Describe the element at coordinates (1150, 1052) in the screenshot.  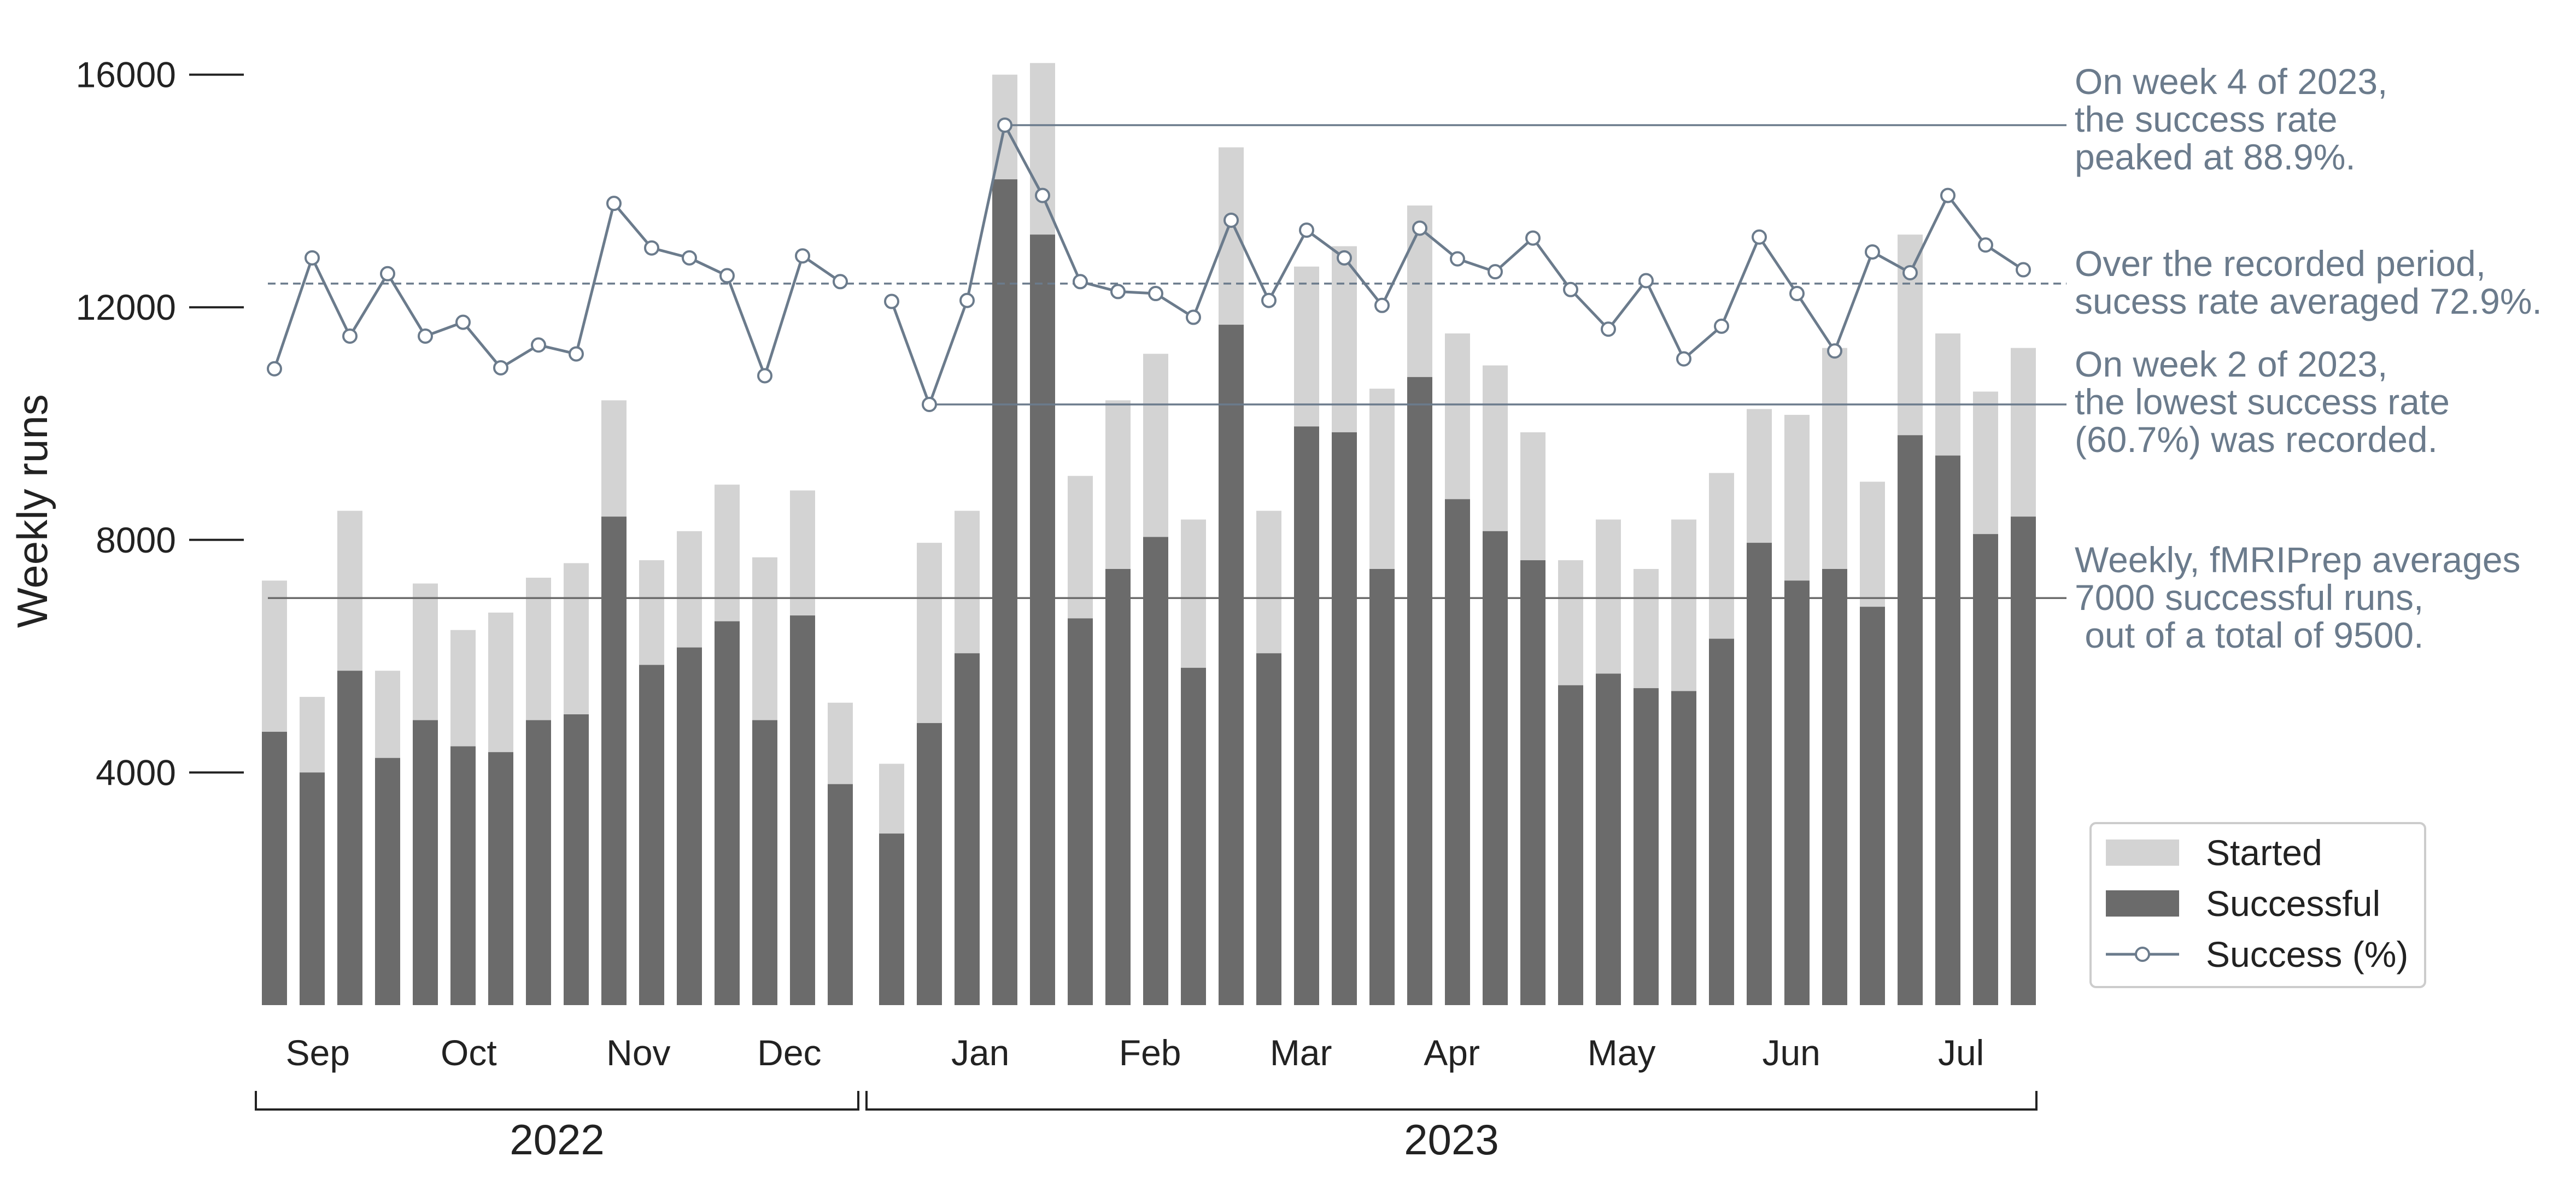
I see `month-label: Feb` at that location.